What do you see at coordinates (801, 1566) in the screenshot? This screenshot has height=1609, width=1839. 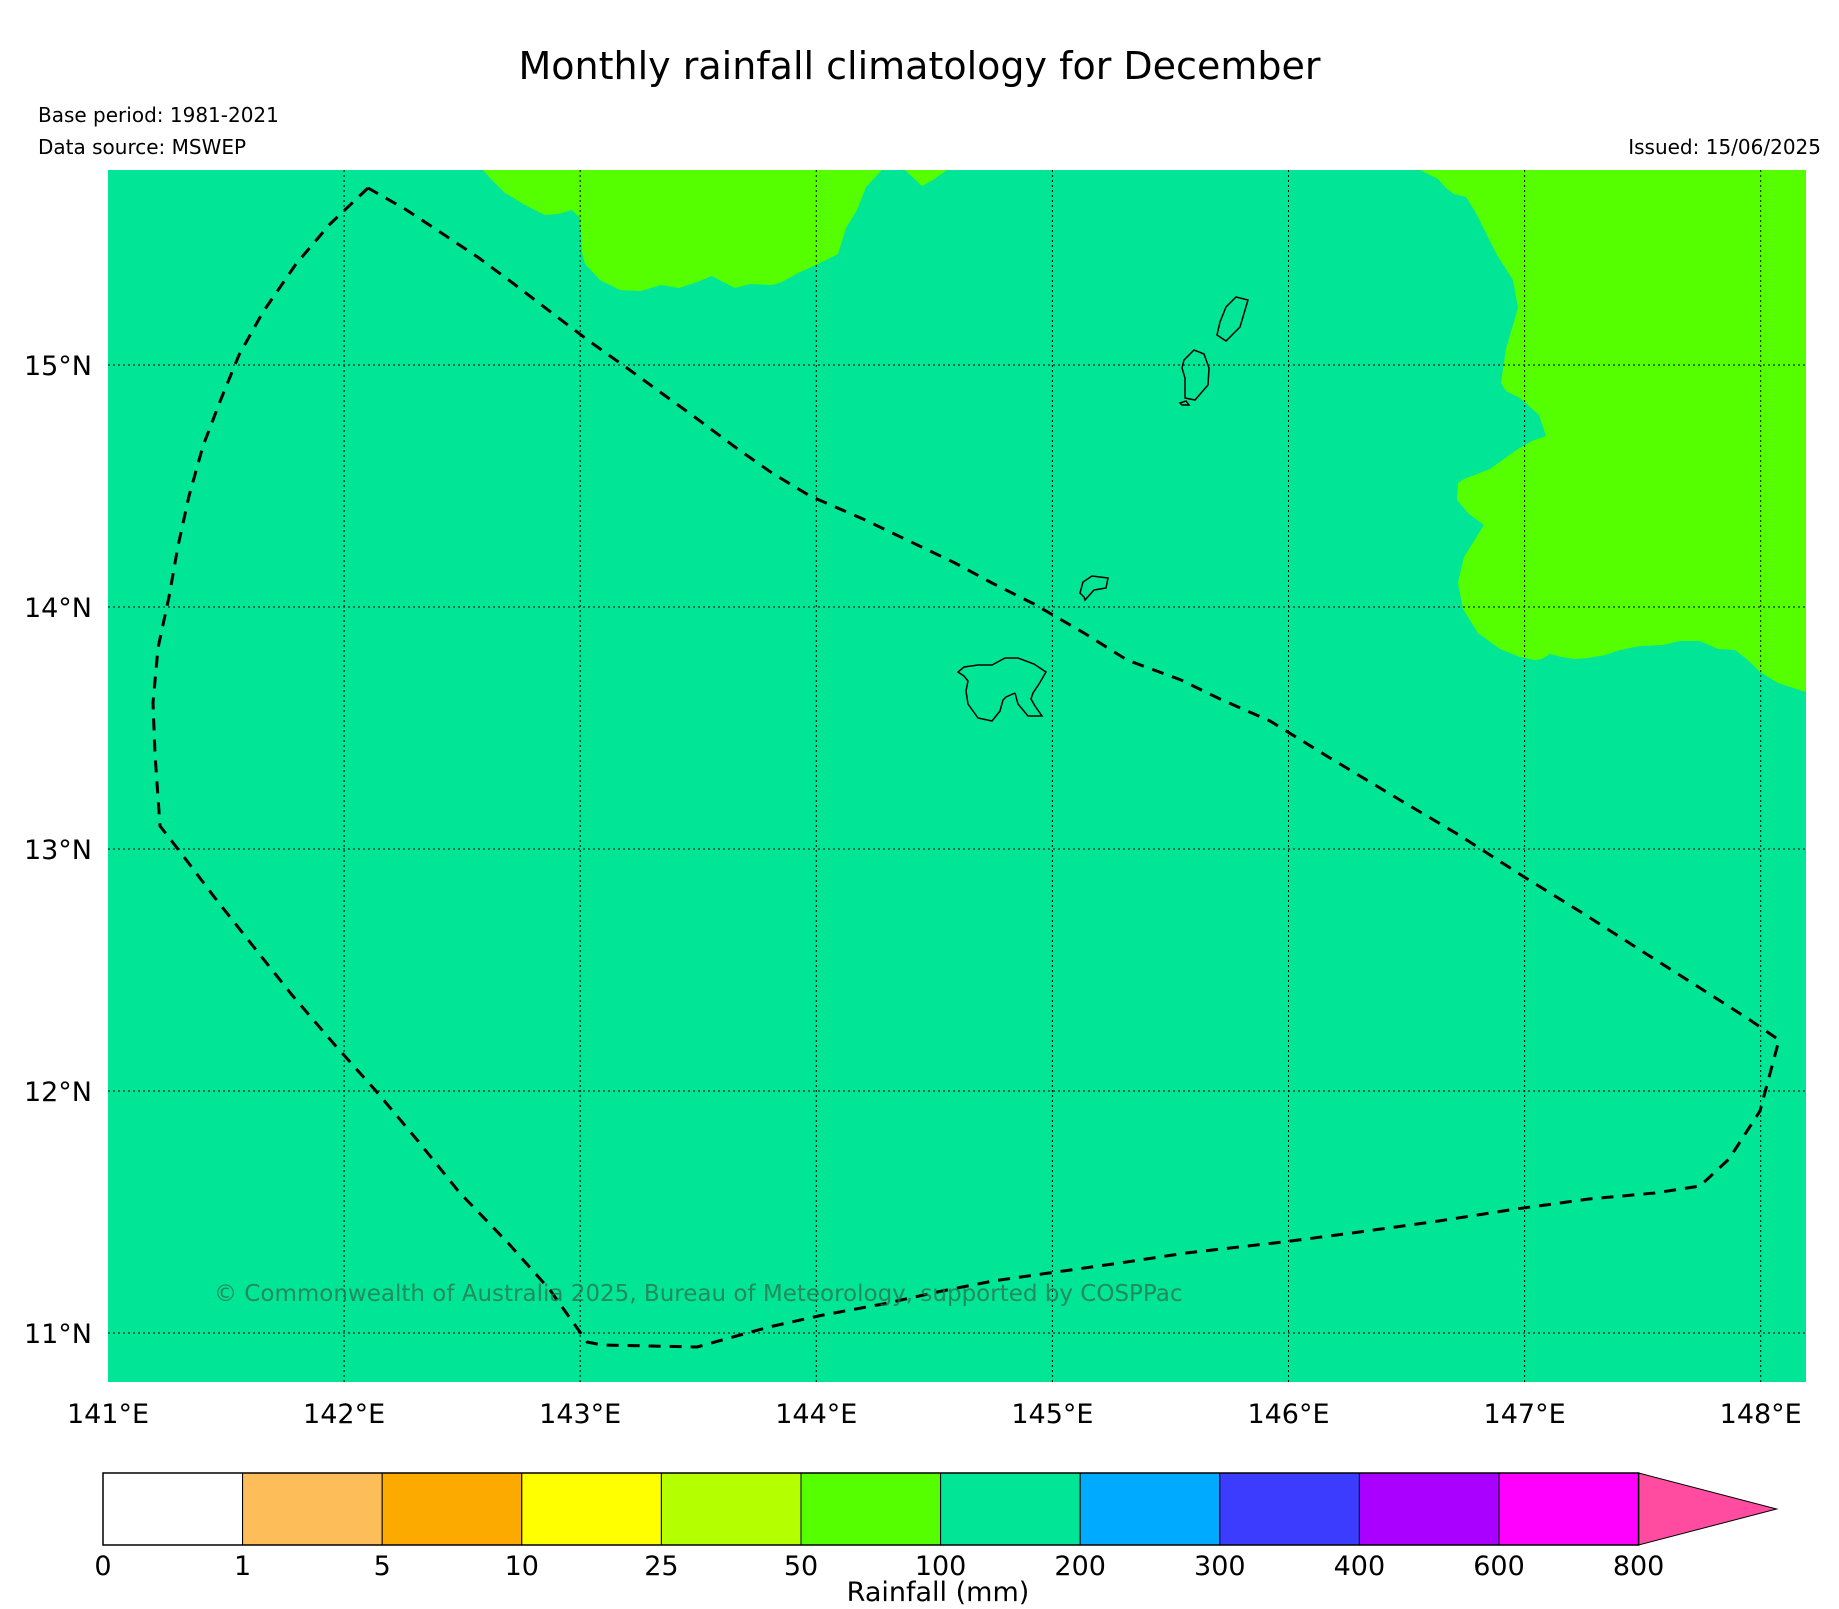 I see `colorbar-tick-label: 50` at bounding box center [801, 1566].